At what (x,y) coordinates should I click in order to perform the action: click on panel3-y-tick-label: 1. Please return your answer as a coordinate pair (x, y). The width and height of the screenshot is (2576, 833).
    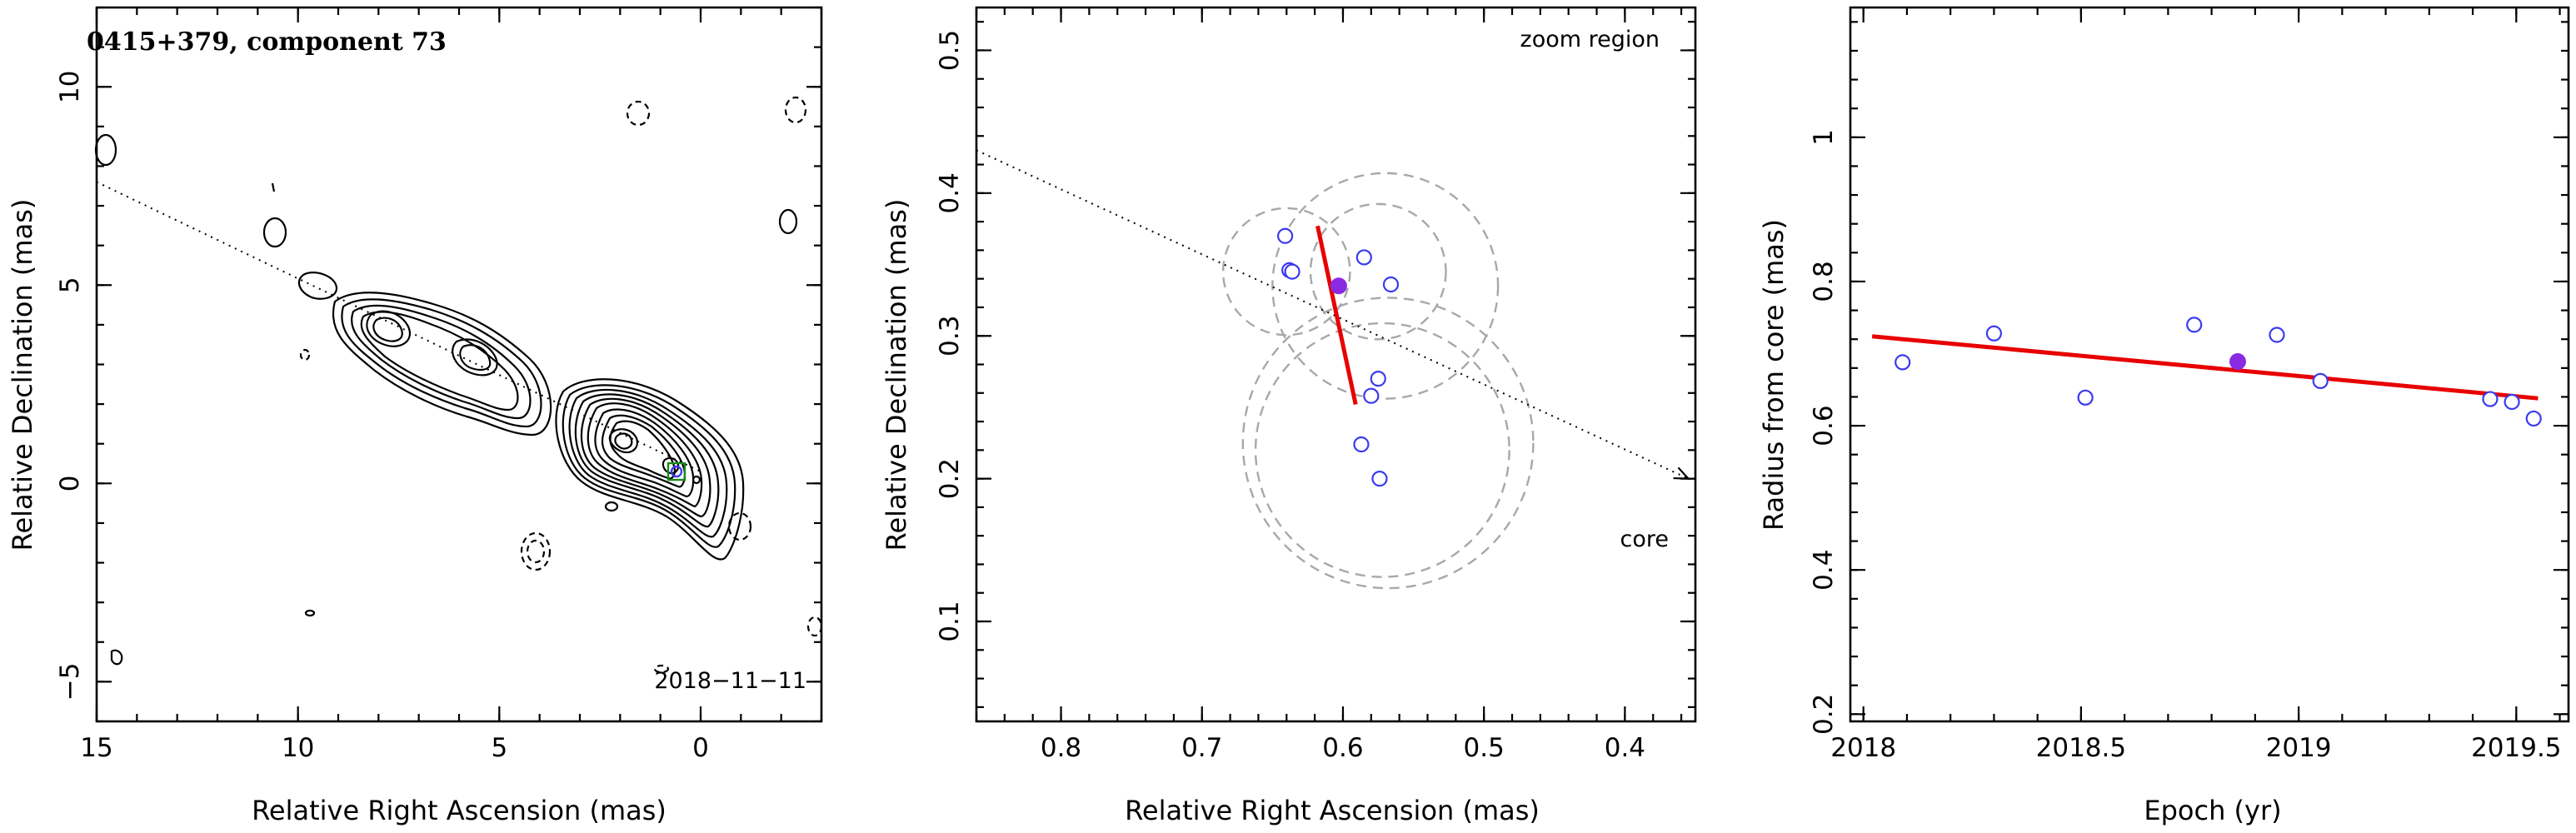
    Looking at the image, I should click on (1824, 137).